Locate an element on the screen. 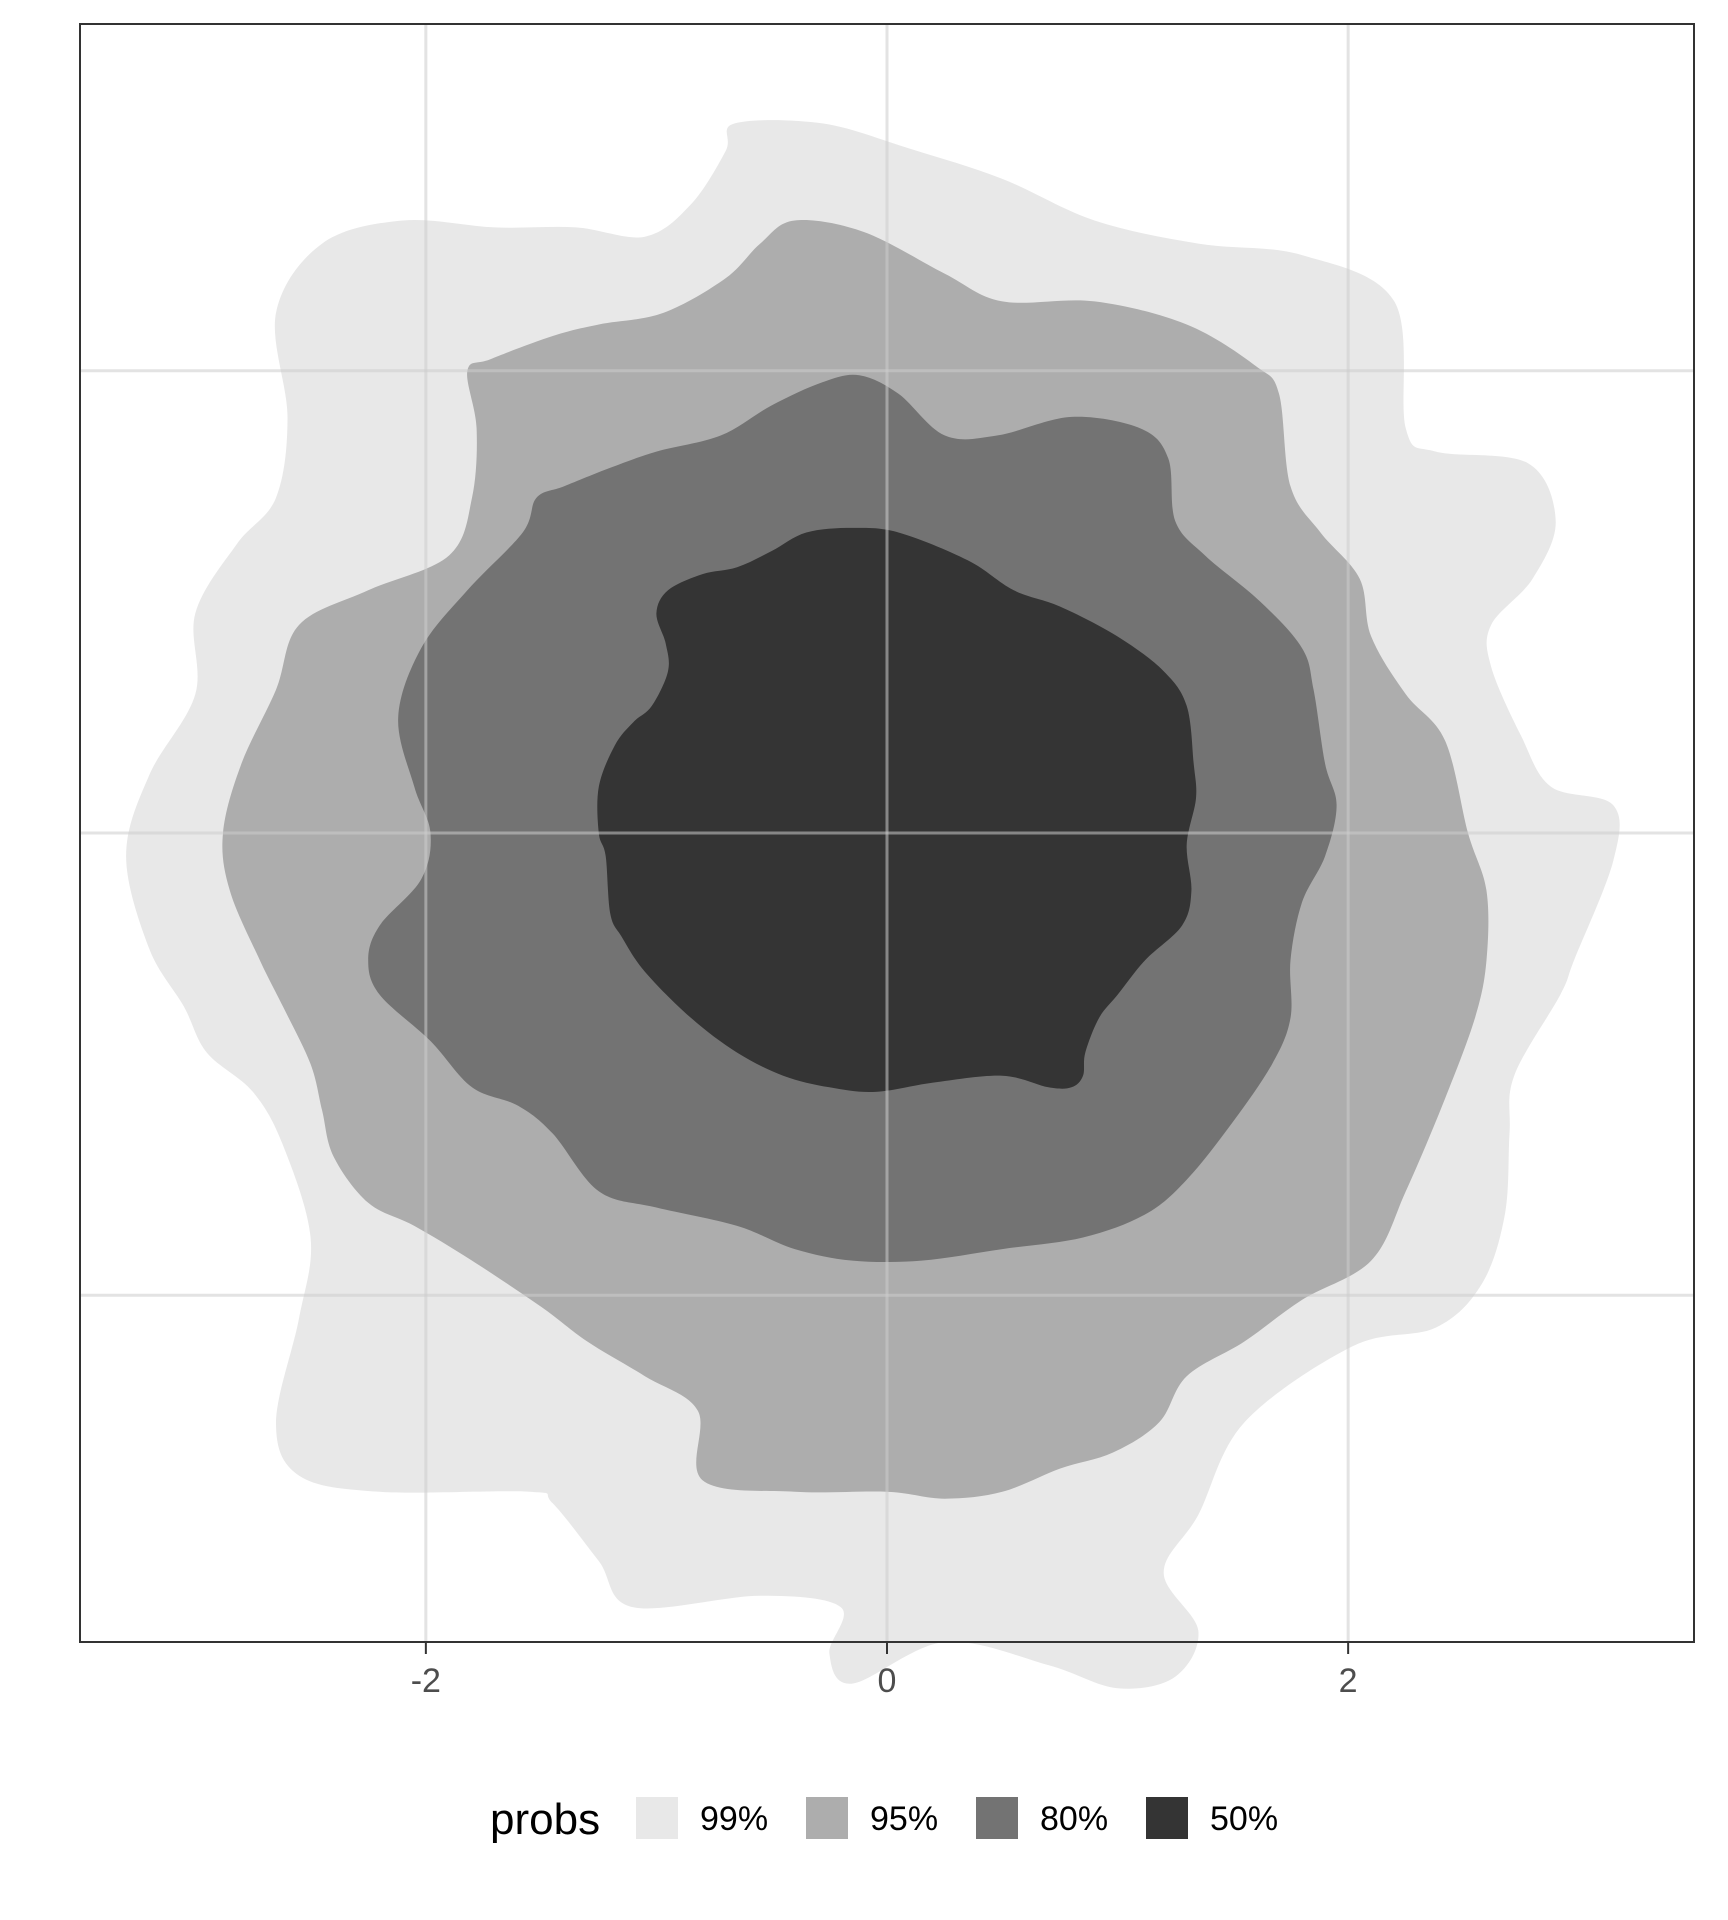 Image resolution: width=1728 pixels, height=1920 pixels. legend-label: 95% is located at coordinates (904, 1819).